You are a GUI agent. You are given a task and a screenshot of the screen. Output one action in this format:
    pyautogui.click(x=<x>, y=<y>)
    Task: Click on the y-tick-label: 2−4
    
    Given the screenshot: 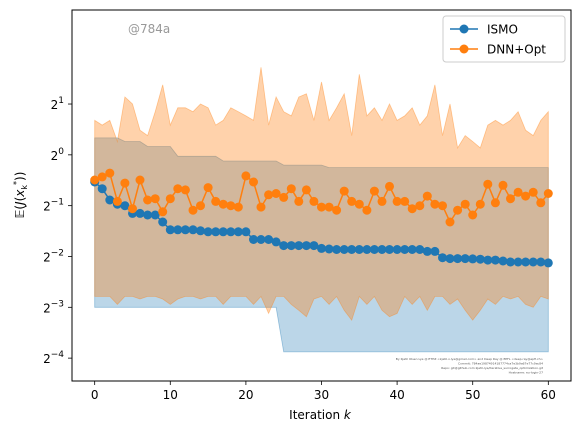 What is the action you would take?
    pyautogui.click(x=53, y=358)
    